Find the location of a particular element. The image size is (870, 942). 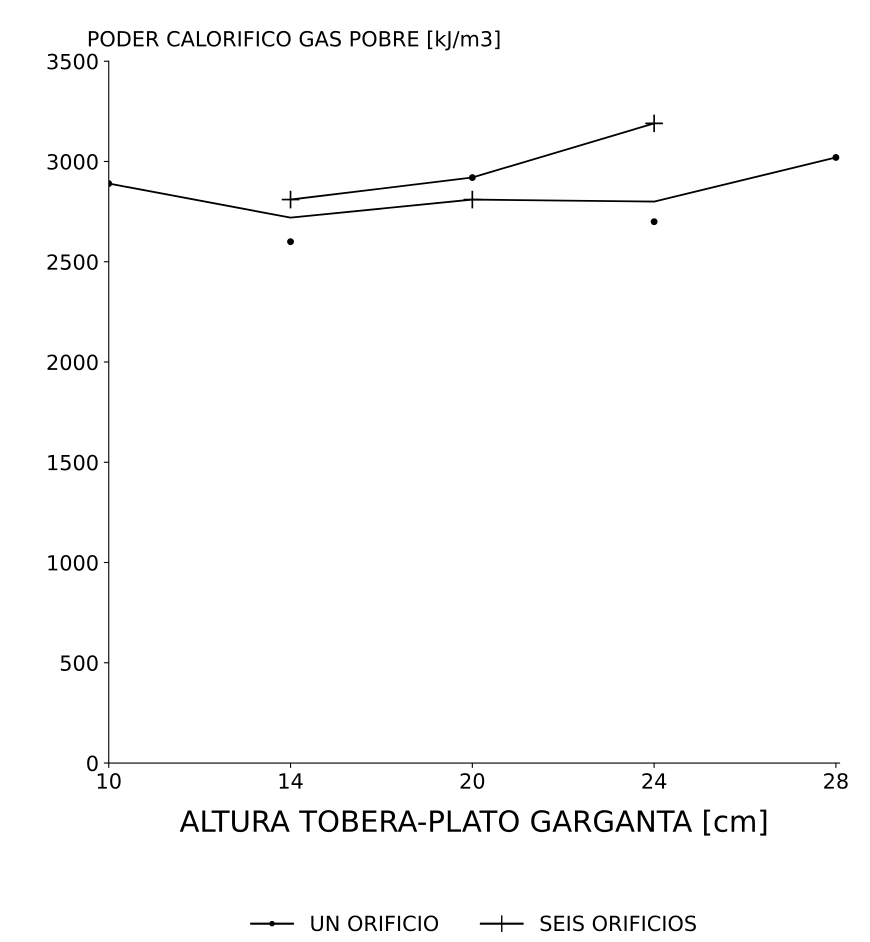

y-tick-label: 2000 is located at coordinates (73, 362).